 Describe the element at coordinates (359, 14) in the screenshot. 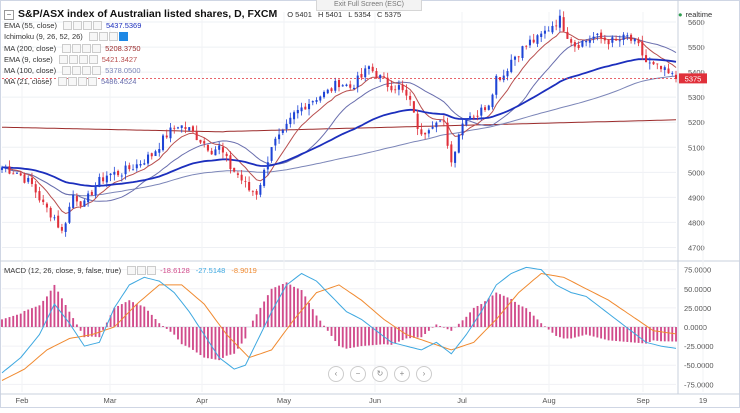

I see `ohlc-low: L 5354` at that location.